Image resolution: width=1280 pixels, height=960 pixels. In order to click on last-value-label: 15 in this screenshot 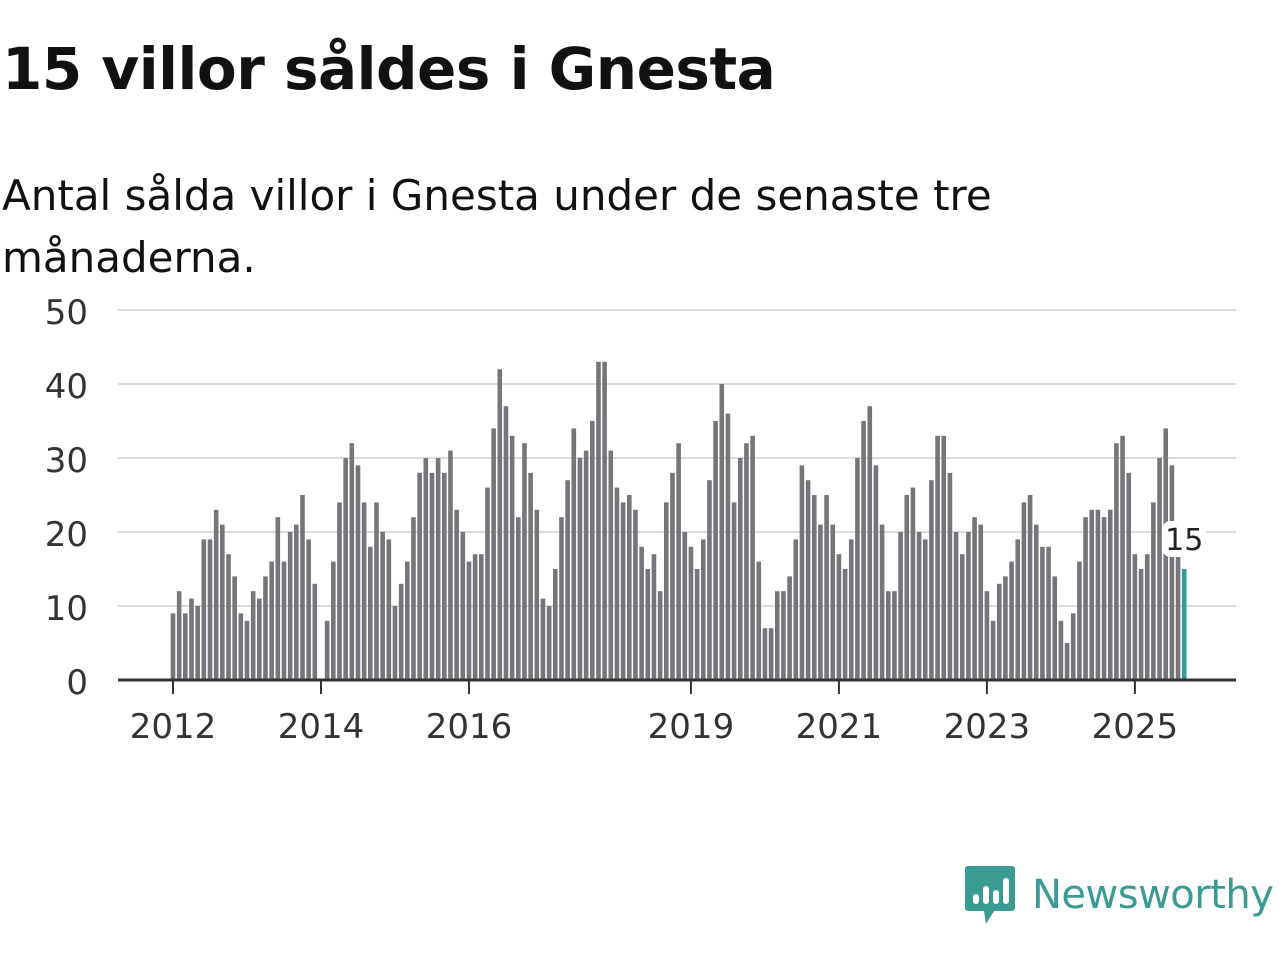, I will do `click(1184, 540)`.